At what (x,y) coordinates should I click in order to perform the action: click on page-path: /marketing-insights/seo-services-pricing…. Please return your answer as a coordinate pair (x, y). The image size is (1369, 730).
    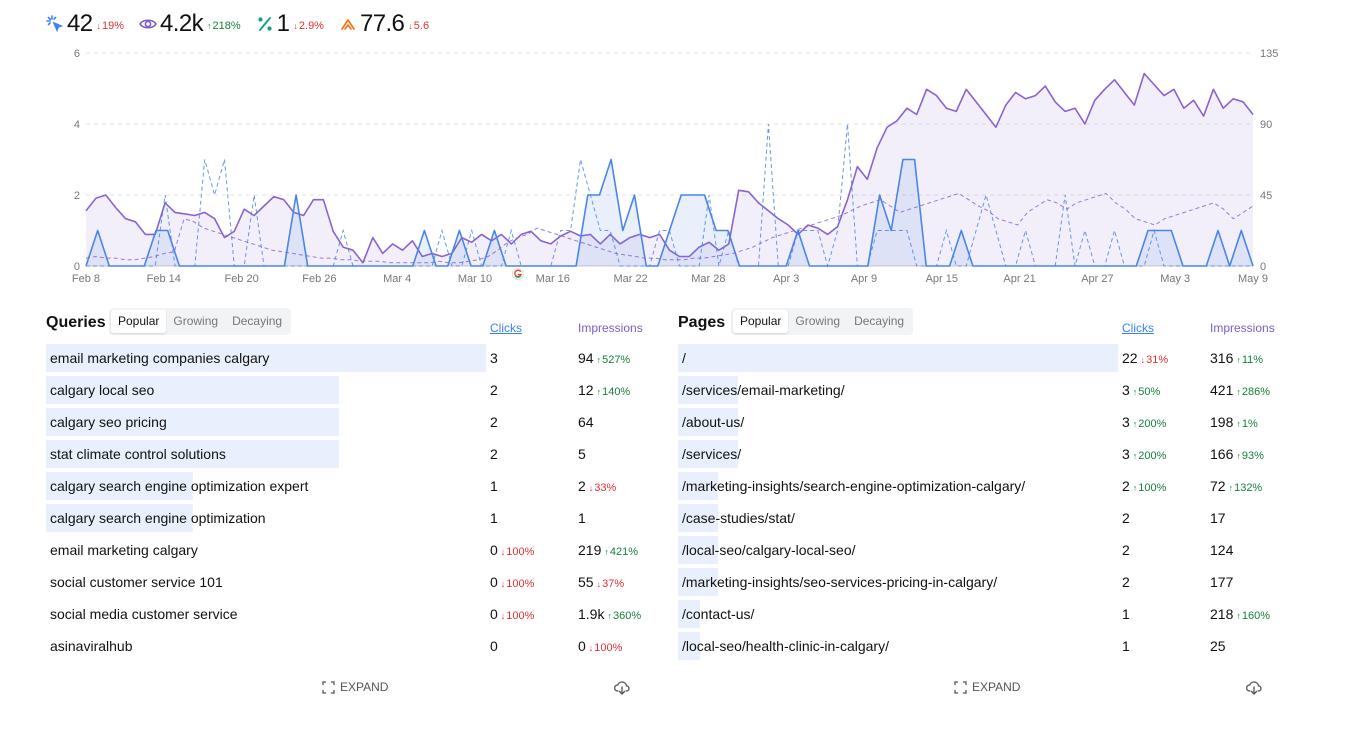
    Looking at the image, I should click on (840, 582).